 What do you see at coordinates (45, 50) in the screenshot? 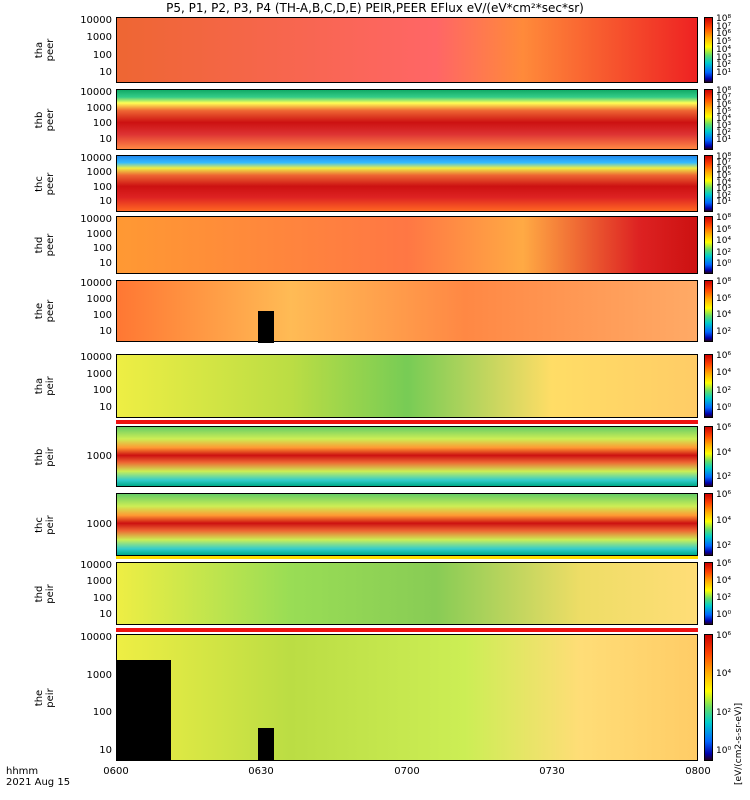
I see `panel-y-label: tha peer` at bounding box center [45, 50].